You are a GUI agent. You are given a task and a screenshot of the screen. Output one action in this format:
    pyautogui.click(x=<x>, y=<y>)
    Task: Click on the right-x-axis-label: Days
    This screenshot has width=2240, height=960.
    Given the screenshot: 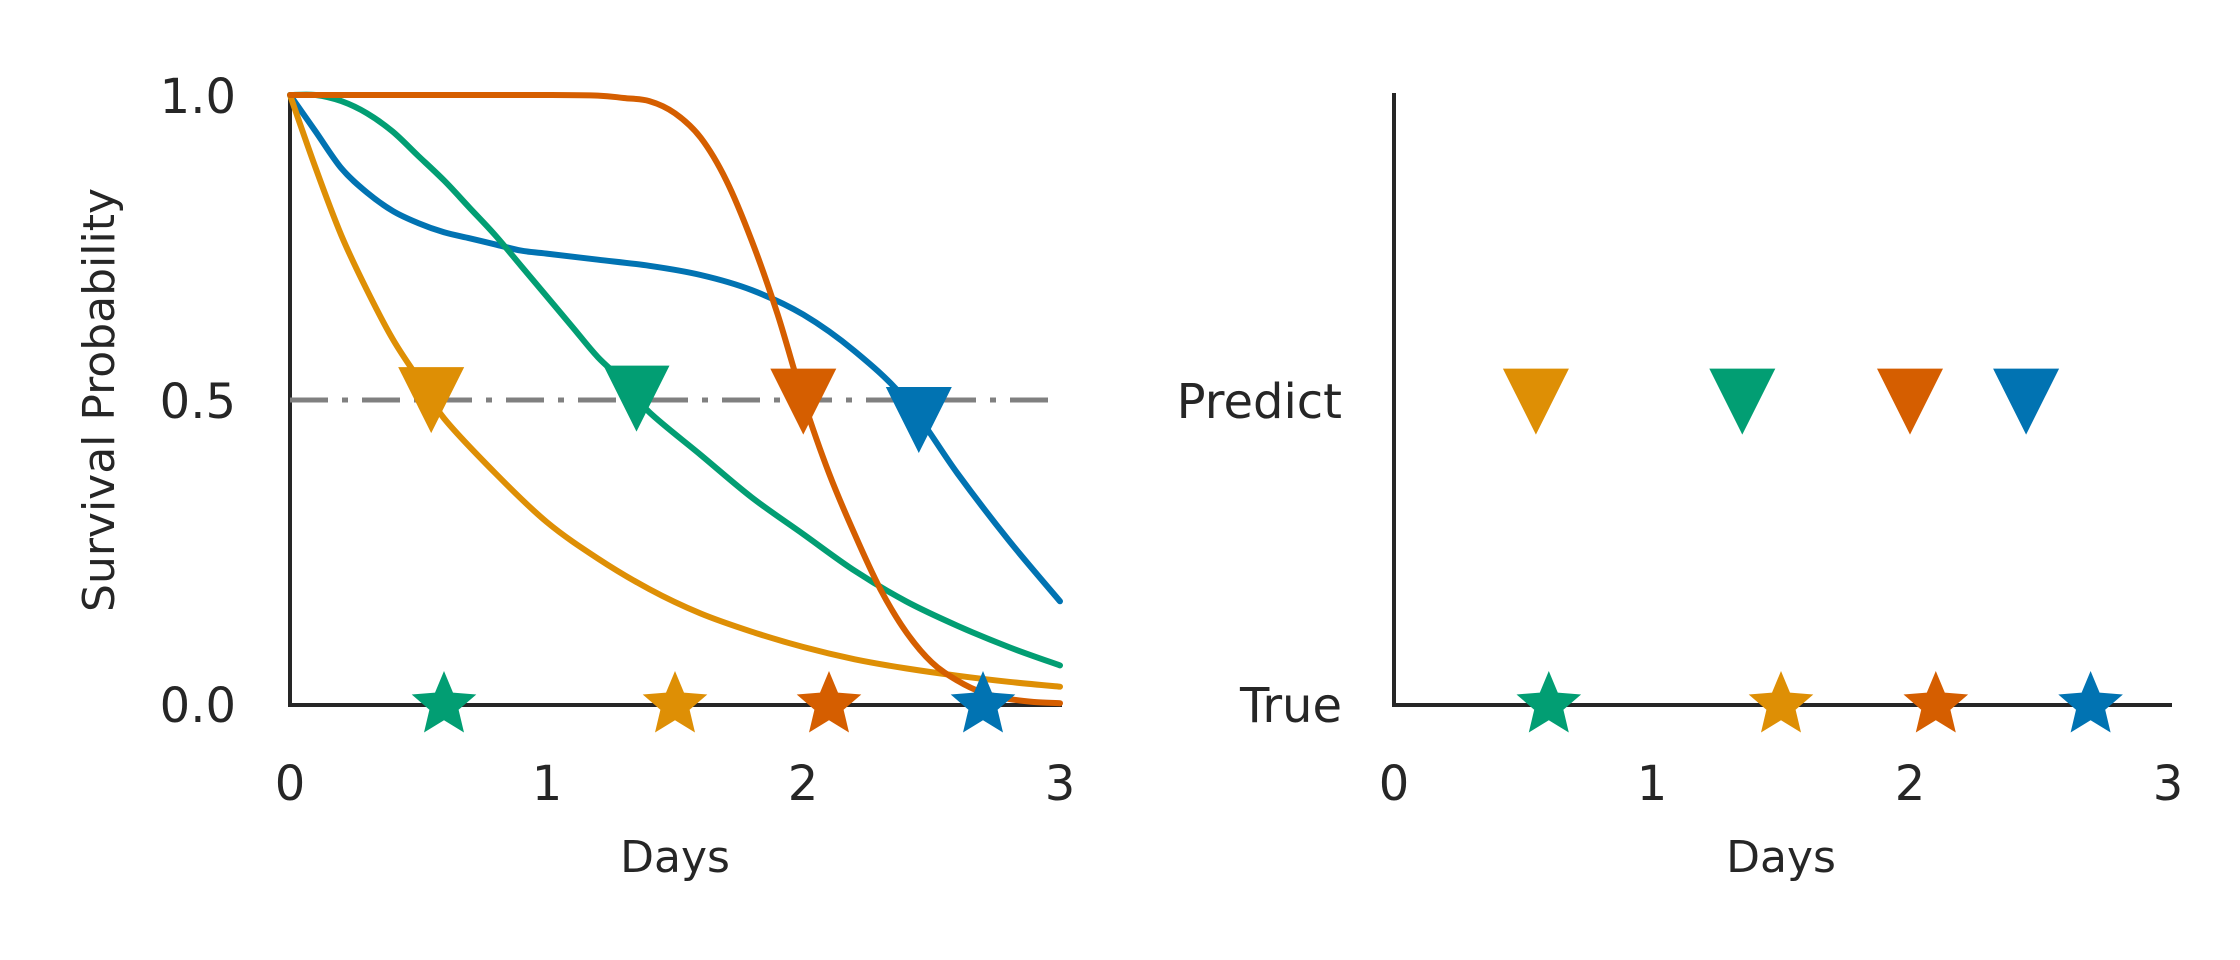 What is the action you would take?
    pyautogui.click(x=1781, y=857)
    